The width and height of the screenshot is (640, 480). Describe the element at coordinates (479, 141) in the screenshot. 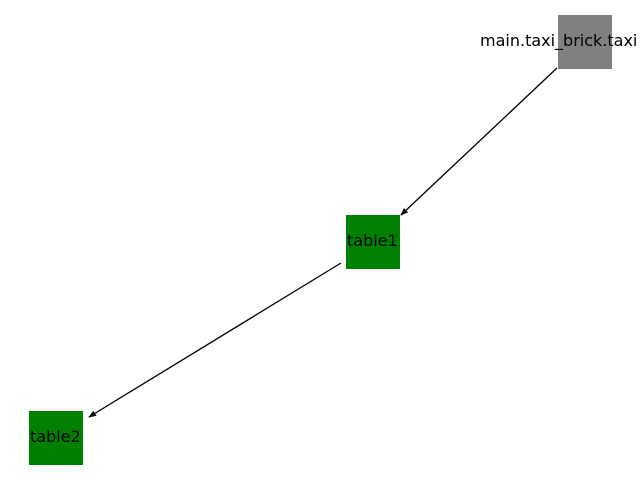

I see `edge-source-to-table1` at that location.